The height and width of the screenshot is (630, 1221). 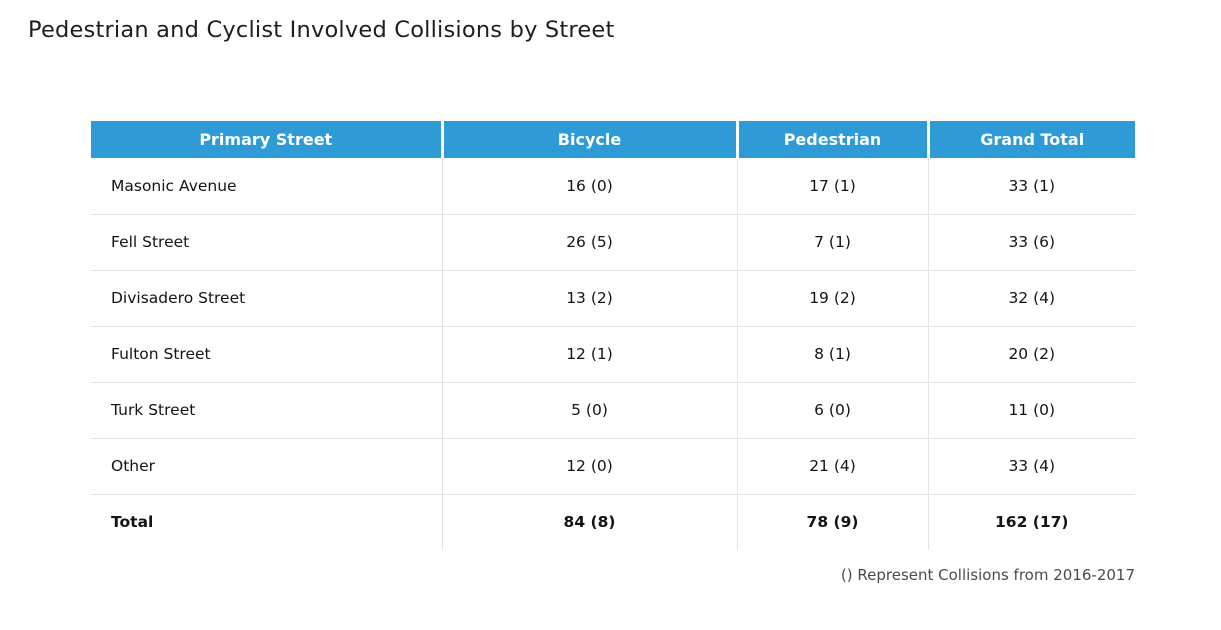 What do you see at coordinates (267, 139) in the screenshot?
I see `header-cell-primary-street: Primary Street` at bounding box center [267, 139].